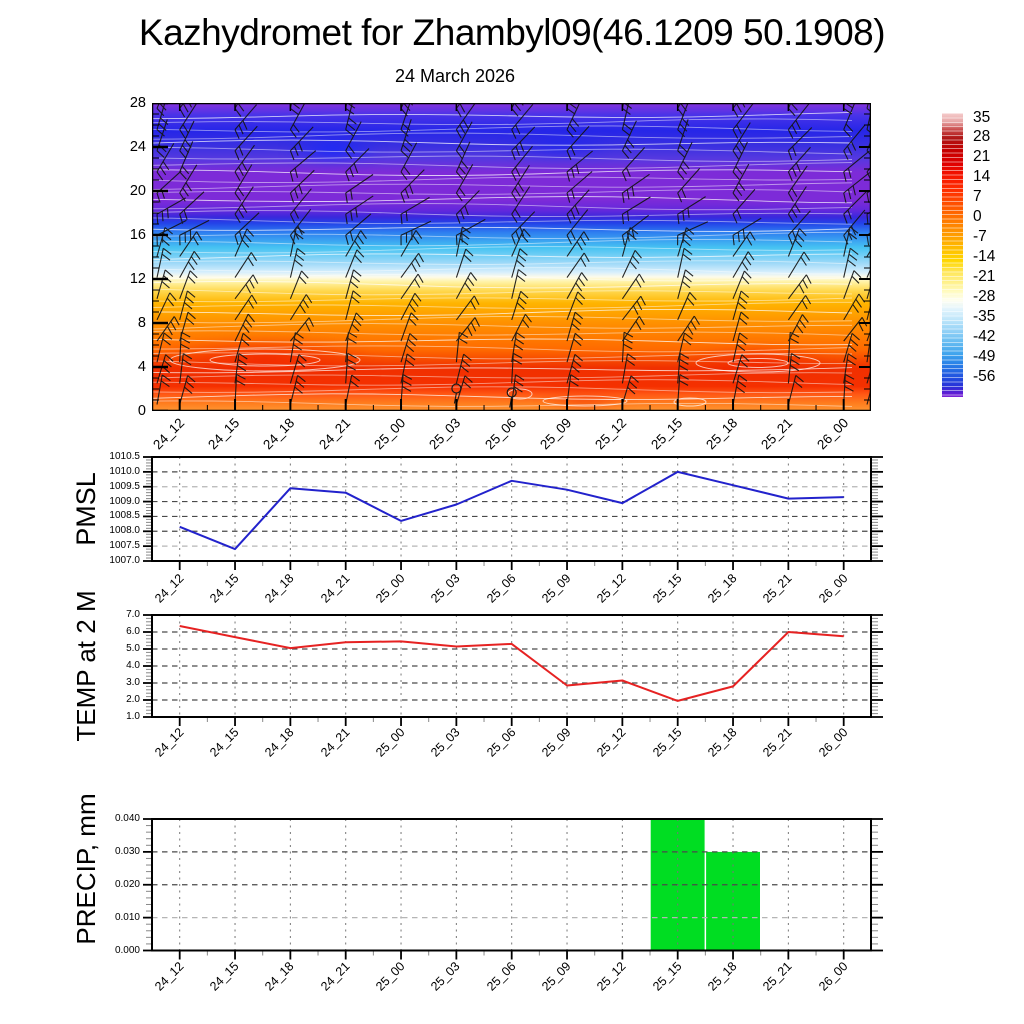 This screenshot has width=1024, height=1024. Describe the element at coordinates (124, 531) in the screenshot. I see `pmsl-y-tick-label: 1008.0` at that location.